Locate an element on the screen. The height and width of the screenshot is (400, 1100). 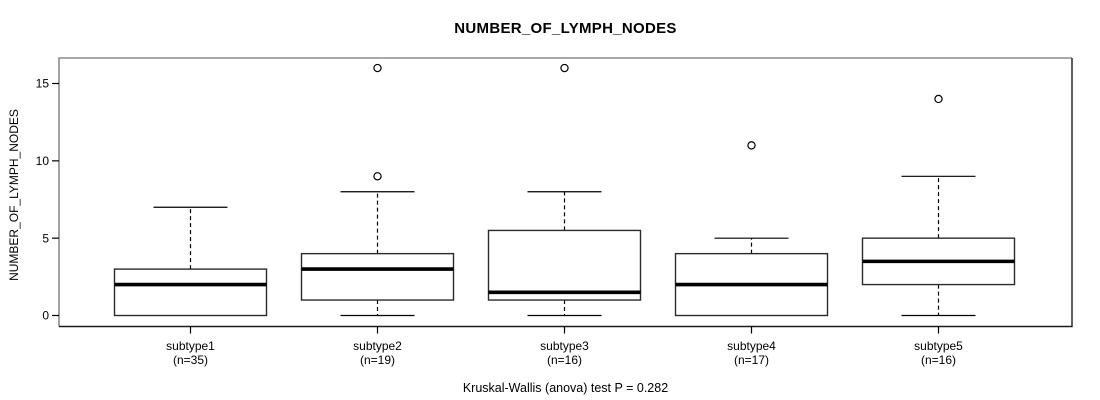
x-group-label: subtype3 is located at coordinates (564, 346).